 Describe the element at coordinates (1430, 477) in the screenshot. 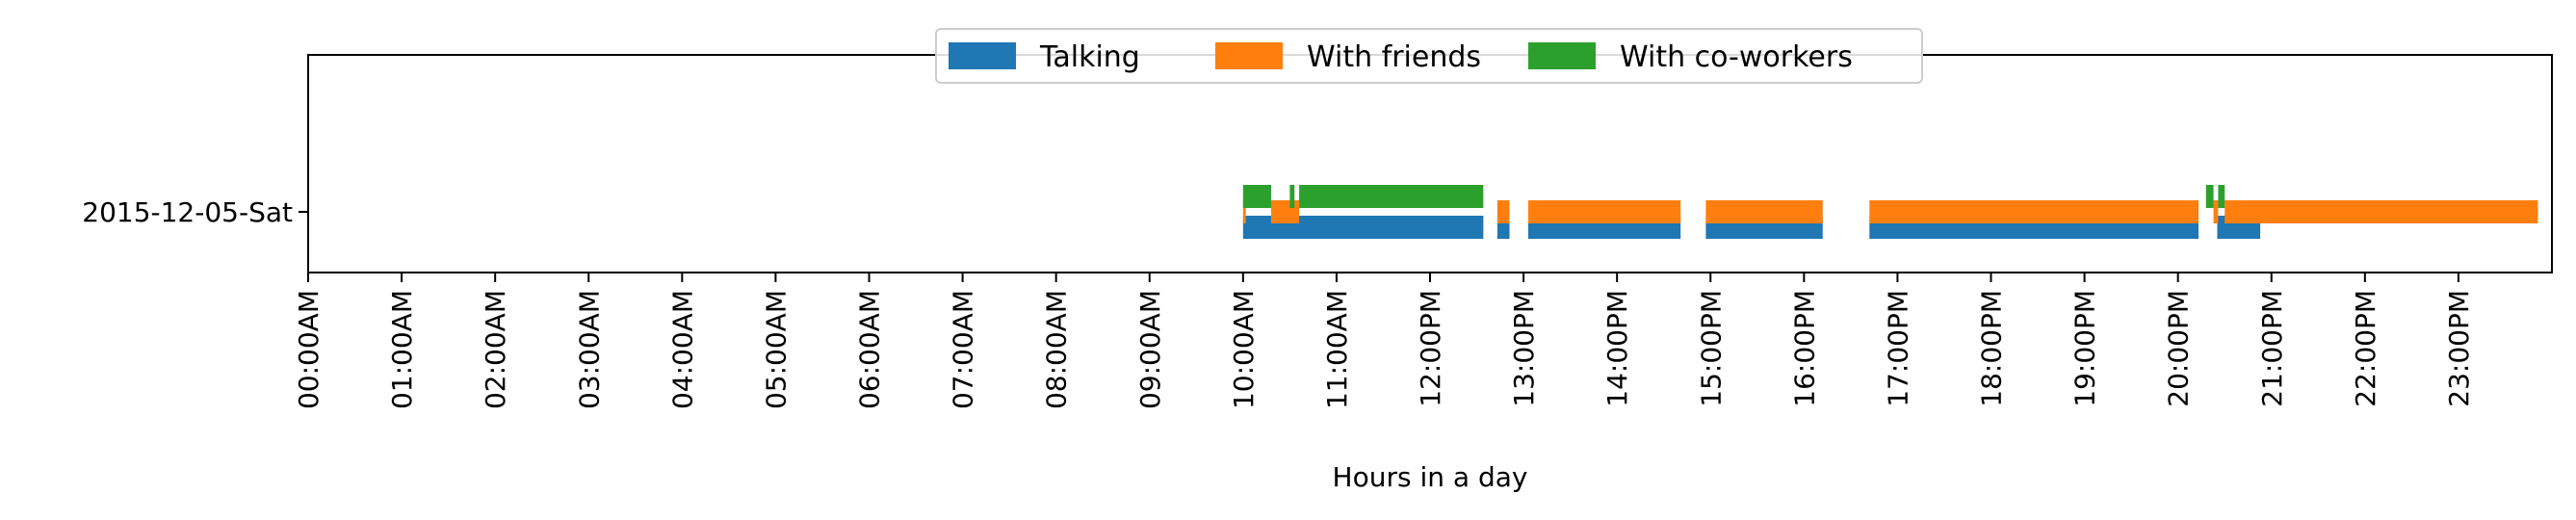

I see `x-axis-label: Hours in a day` at that location.